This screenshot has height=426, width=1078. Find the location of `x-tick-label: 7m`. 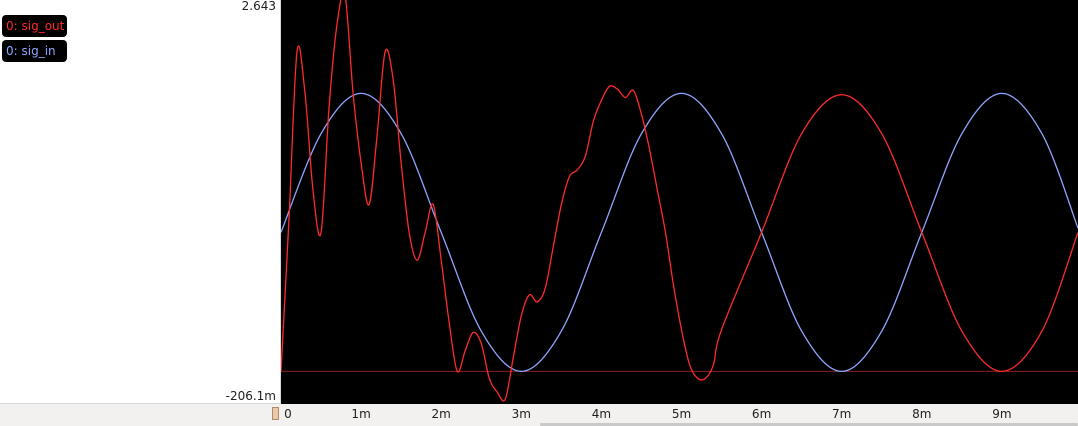

x-tick-label: 7m is located at coordinates (842, 414).